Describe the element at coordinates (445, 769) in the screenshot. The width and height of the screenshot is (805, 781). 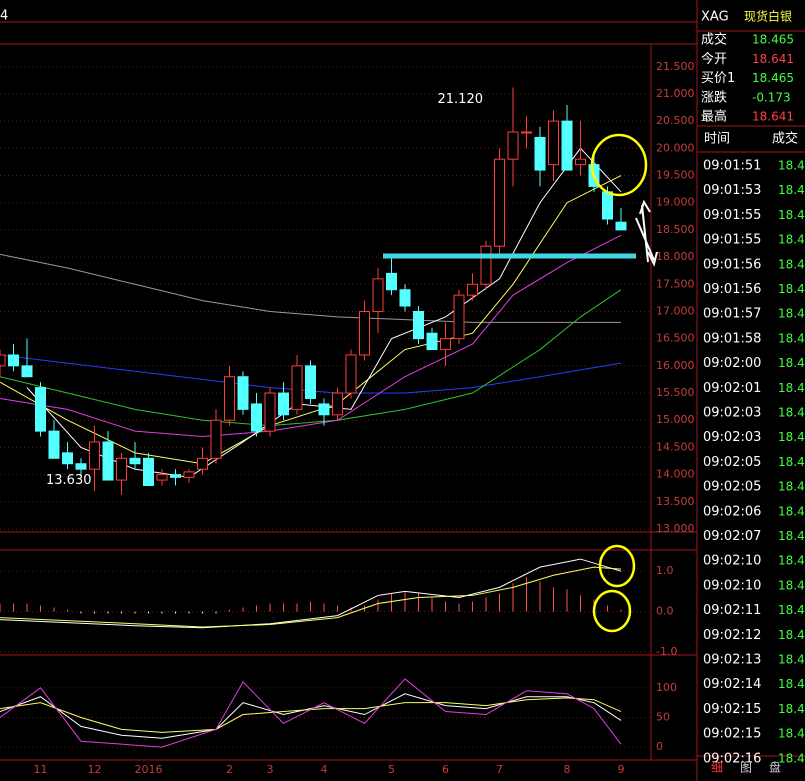
I see `x-tick-label: 6` at that location.